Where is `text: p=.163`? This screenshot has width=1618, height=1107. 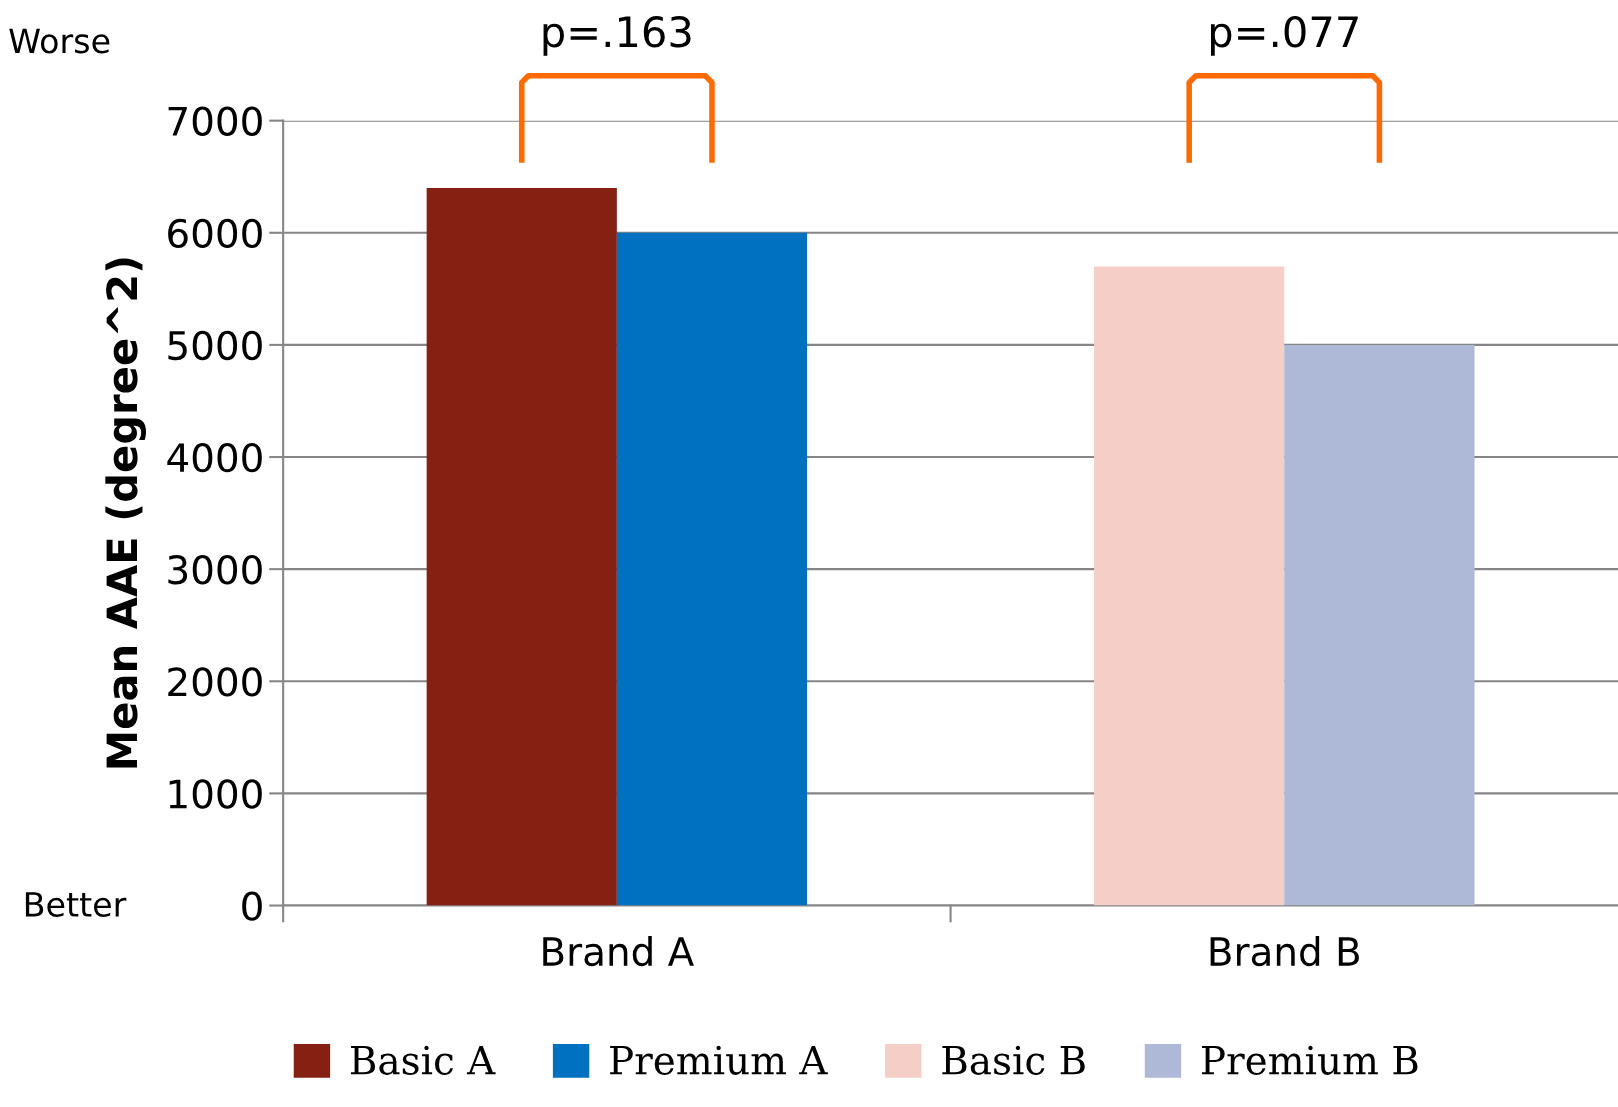
text: p=.163 is located at coordinates (617, 36).